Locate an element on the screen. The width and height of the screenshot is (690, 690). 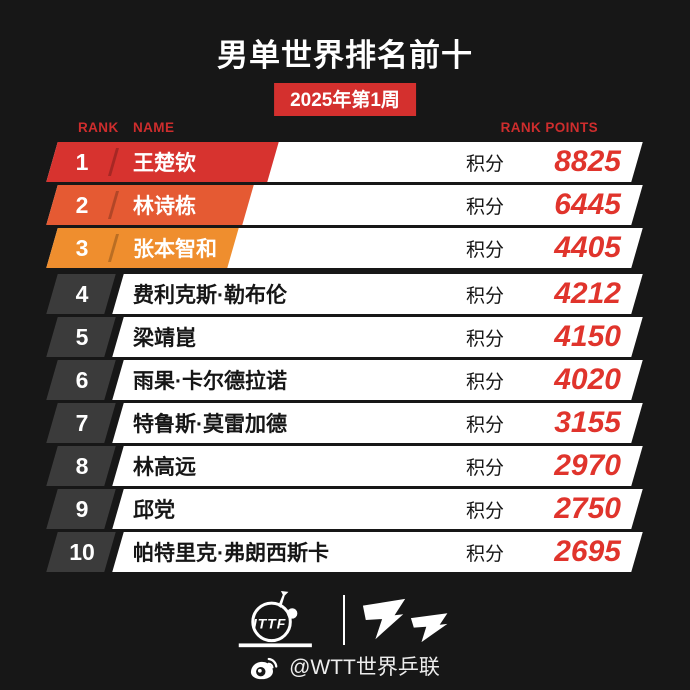
racket-handle is located at coordinates (283, 599).